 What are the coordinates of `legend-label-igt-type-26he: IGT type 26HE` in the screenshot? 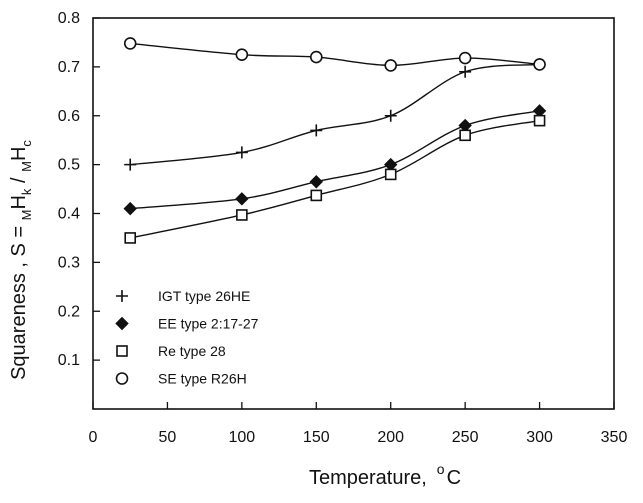 It's located at (204, 296).